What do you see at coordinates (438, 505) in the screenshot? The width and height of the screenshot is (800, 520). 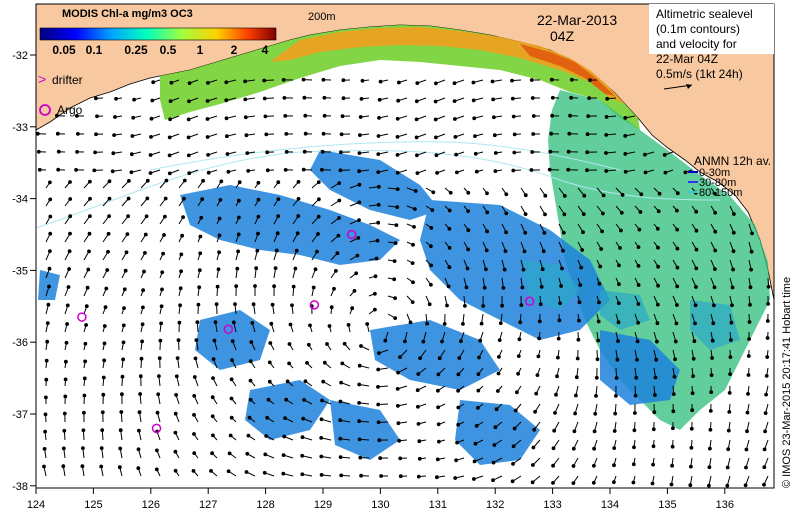 I see `x-tick-label: 131` at bounding box center [438, 505].